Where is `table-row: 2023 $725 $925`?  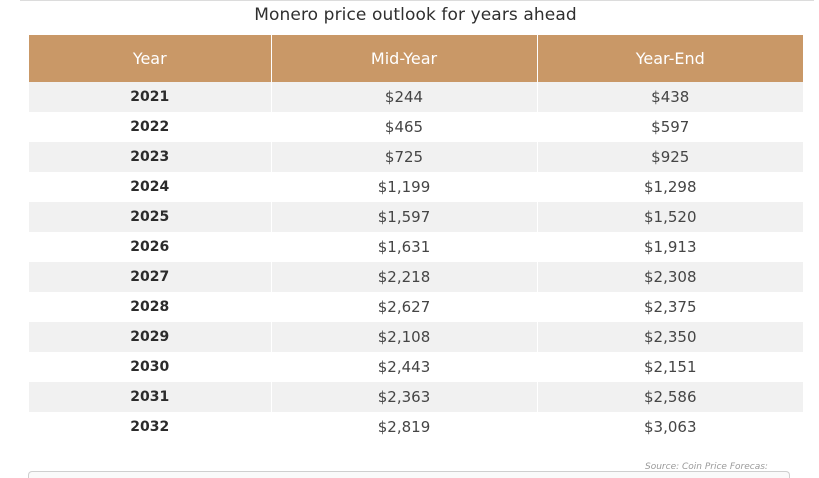
table-row: 2023 $725 $925 is located at coordinates (416, 157).